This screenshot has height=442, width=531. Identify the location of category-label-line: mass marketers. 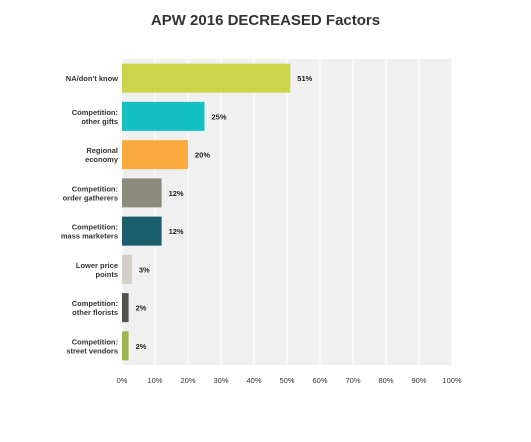
(89, 236).